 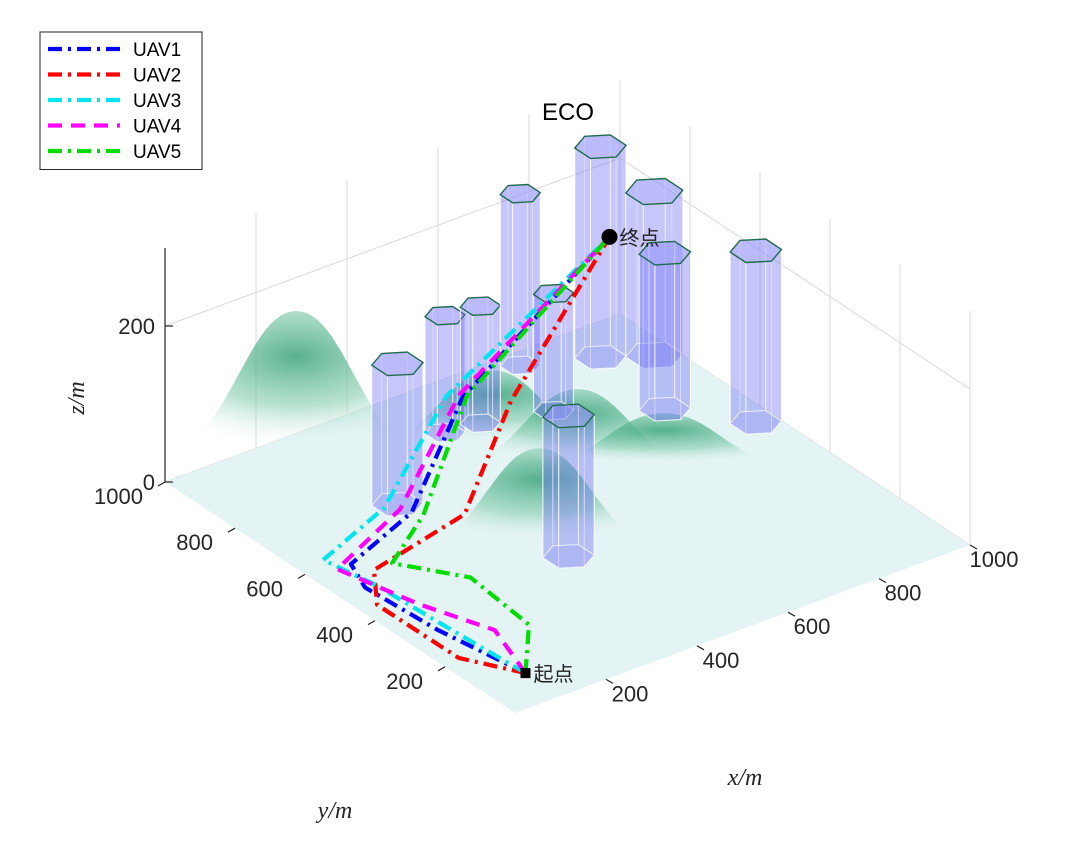 I want to click on end-marker, so click(x=609, y=236).